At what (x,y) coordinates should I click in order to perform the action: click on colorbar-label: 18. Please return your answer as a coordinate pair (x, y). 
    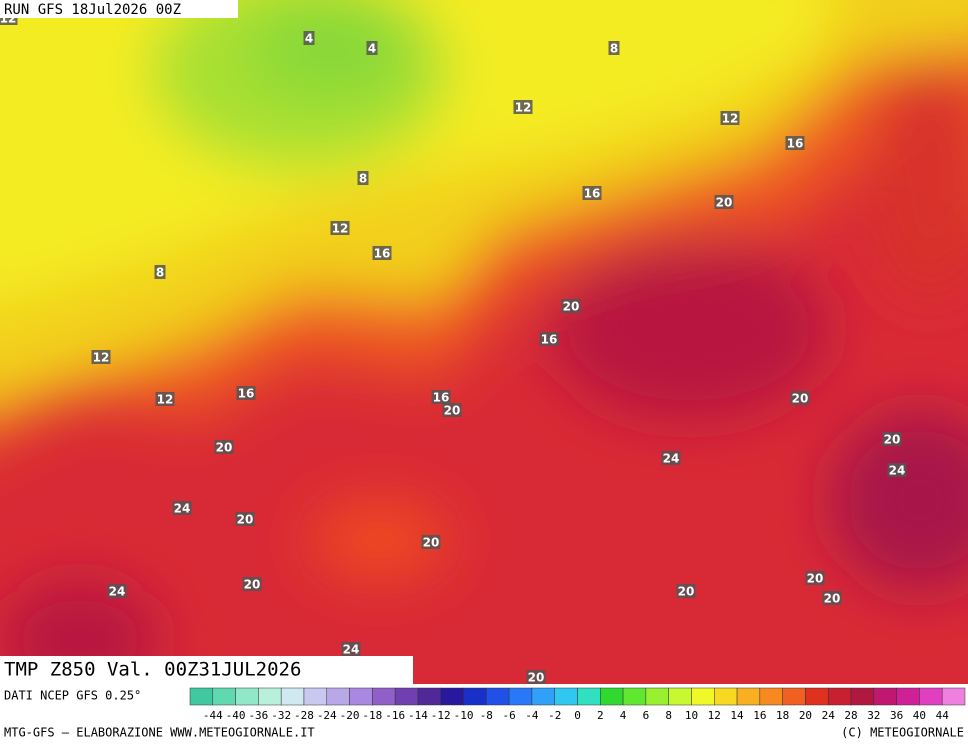
    Looking at the image, I should click on (782, 715).